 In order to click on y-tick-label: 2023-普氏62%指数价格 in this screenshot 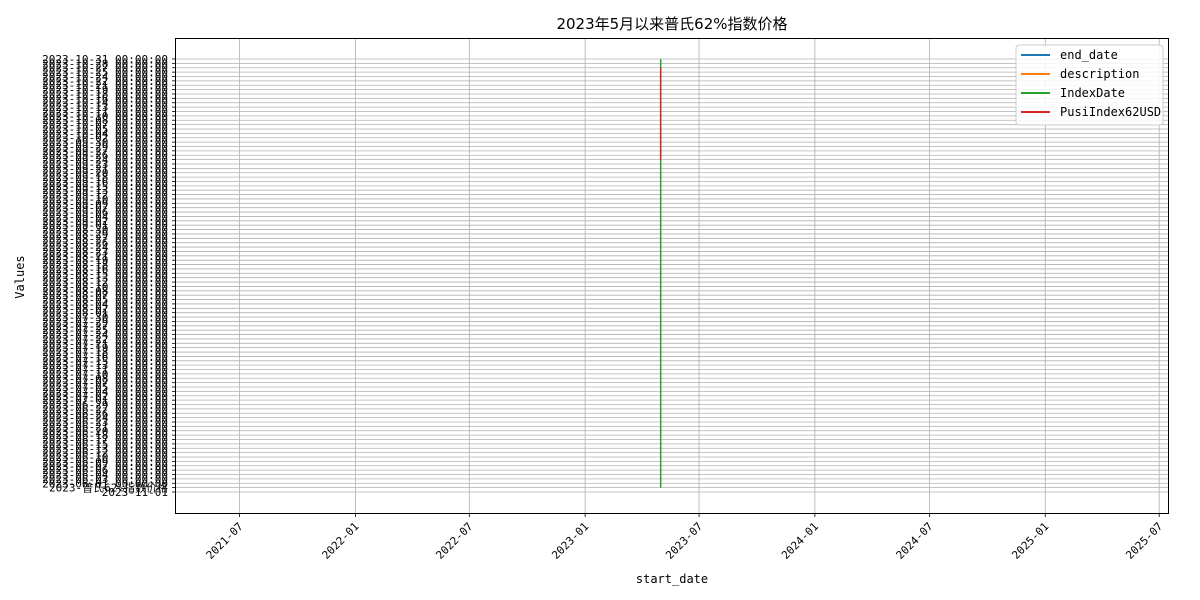, I will do `click(108, 488)`.